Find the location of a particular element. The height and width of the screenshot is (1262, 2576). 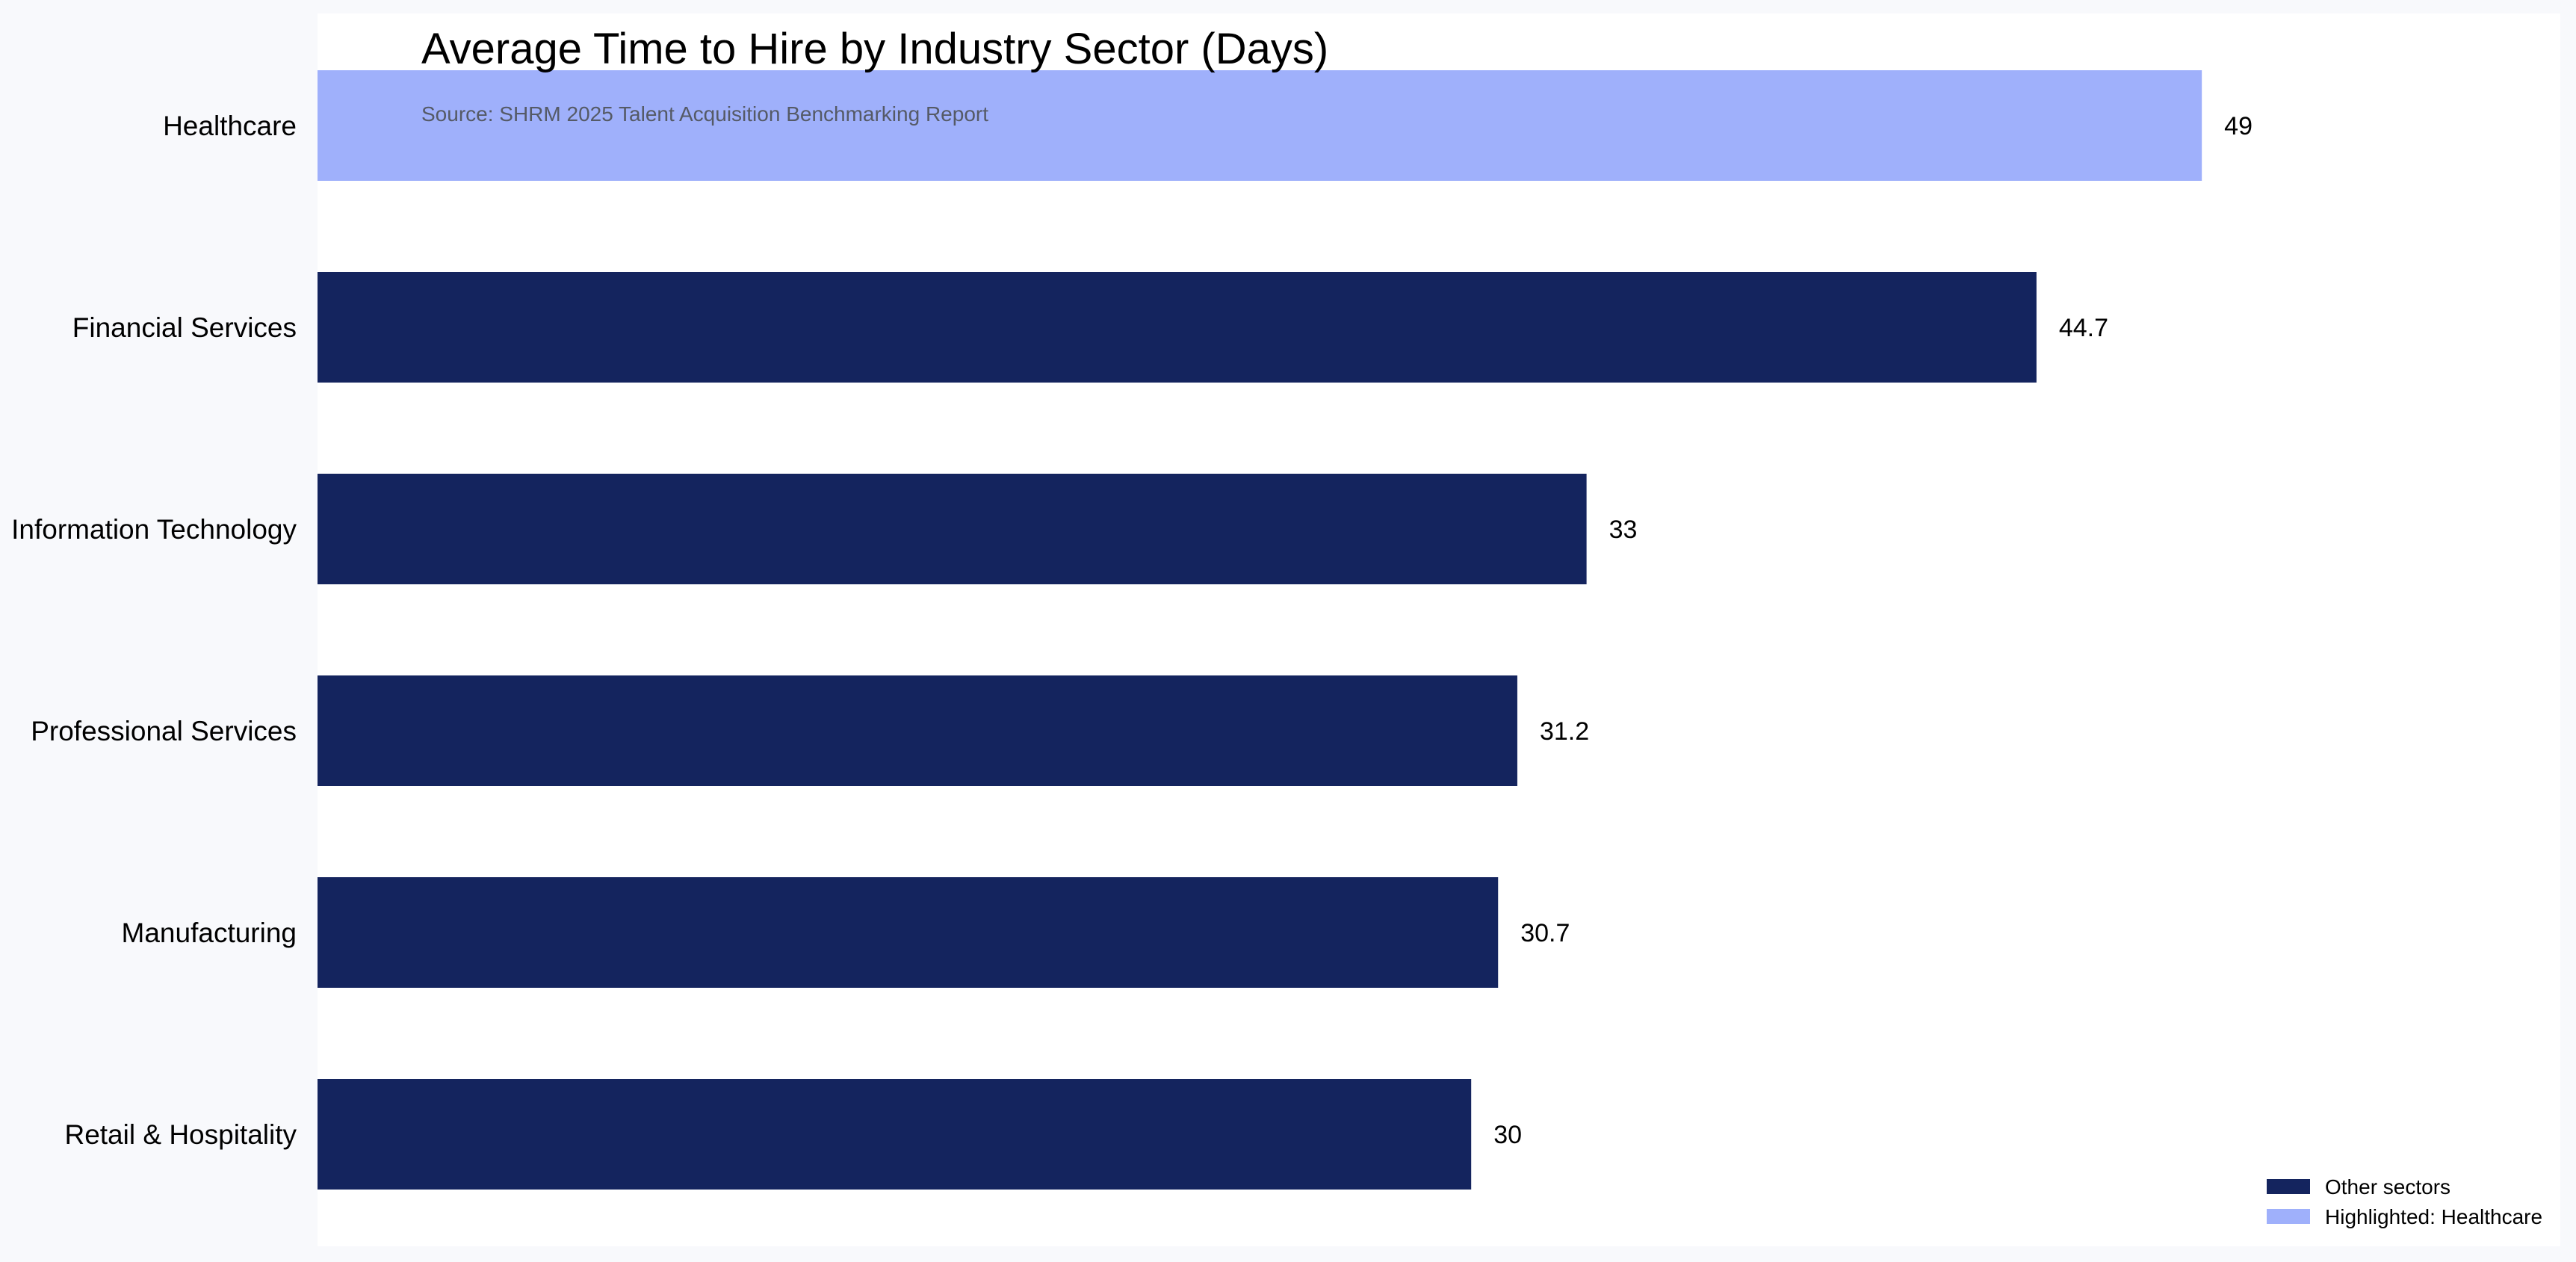

bar-professional-services is located at coordinates (917, 730).